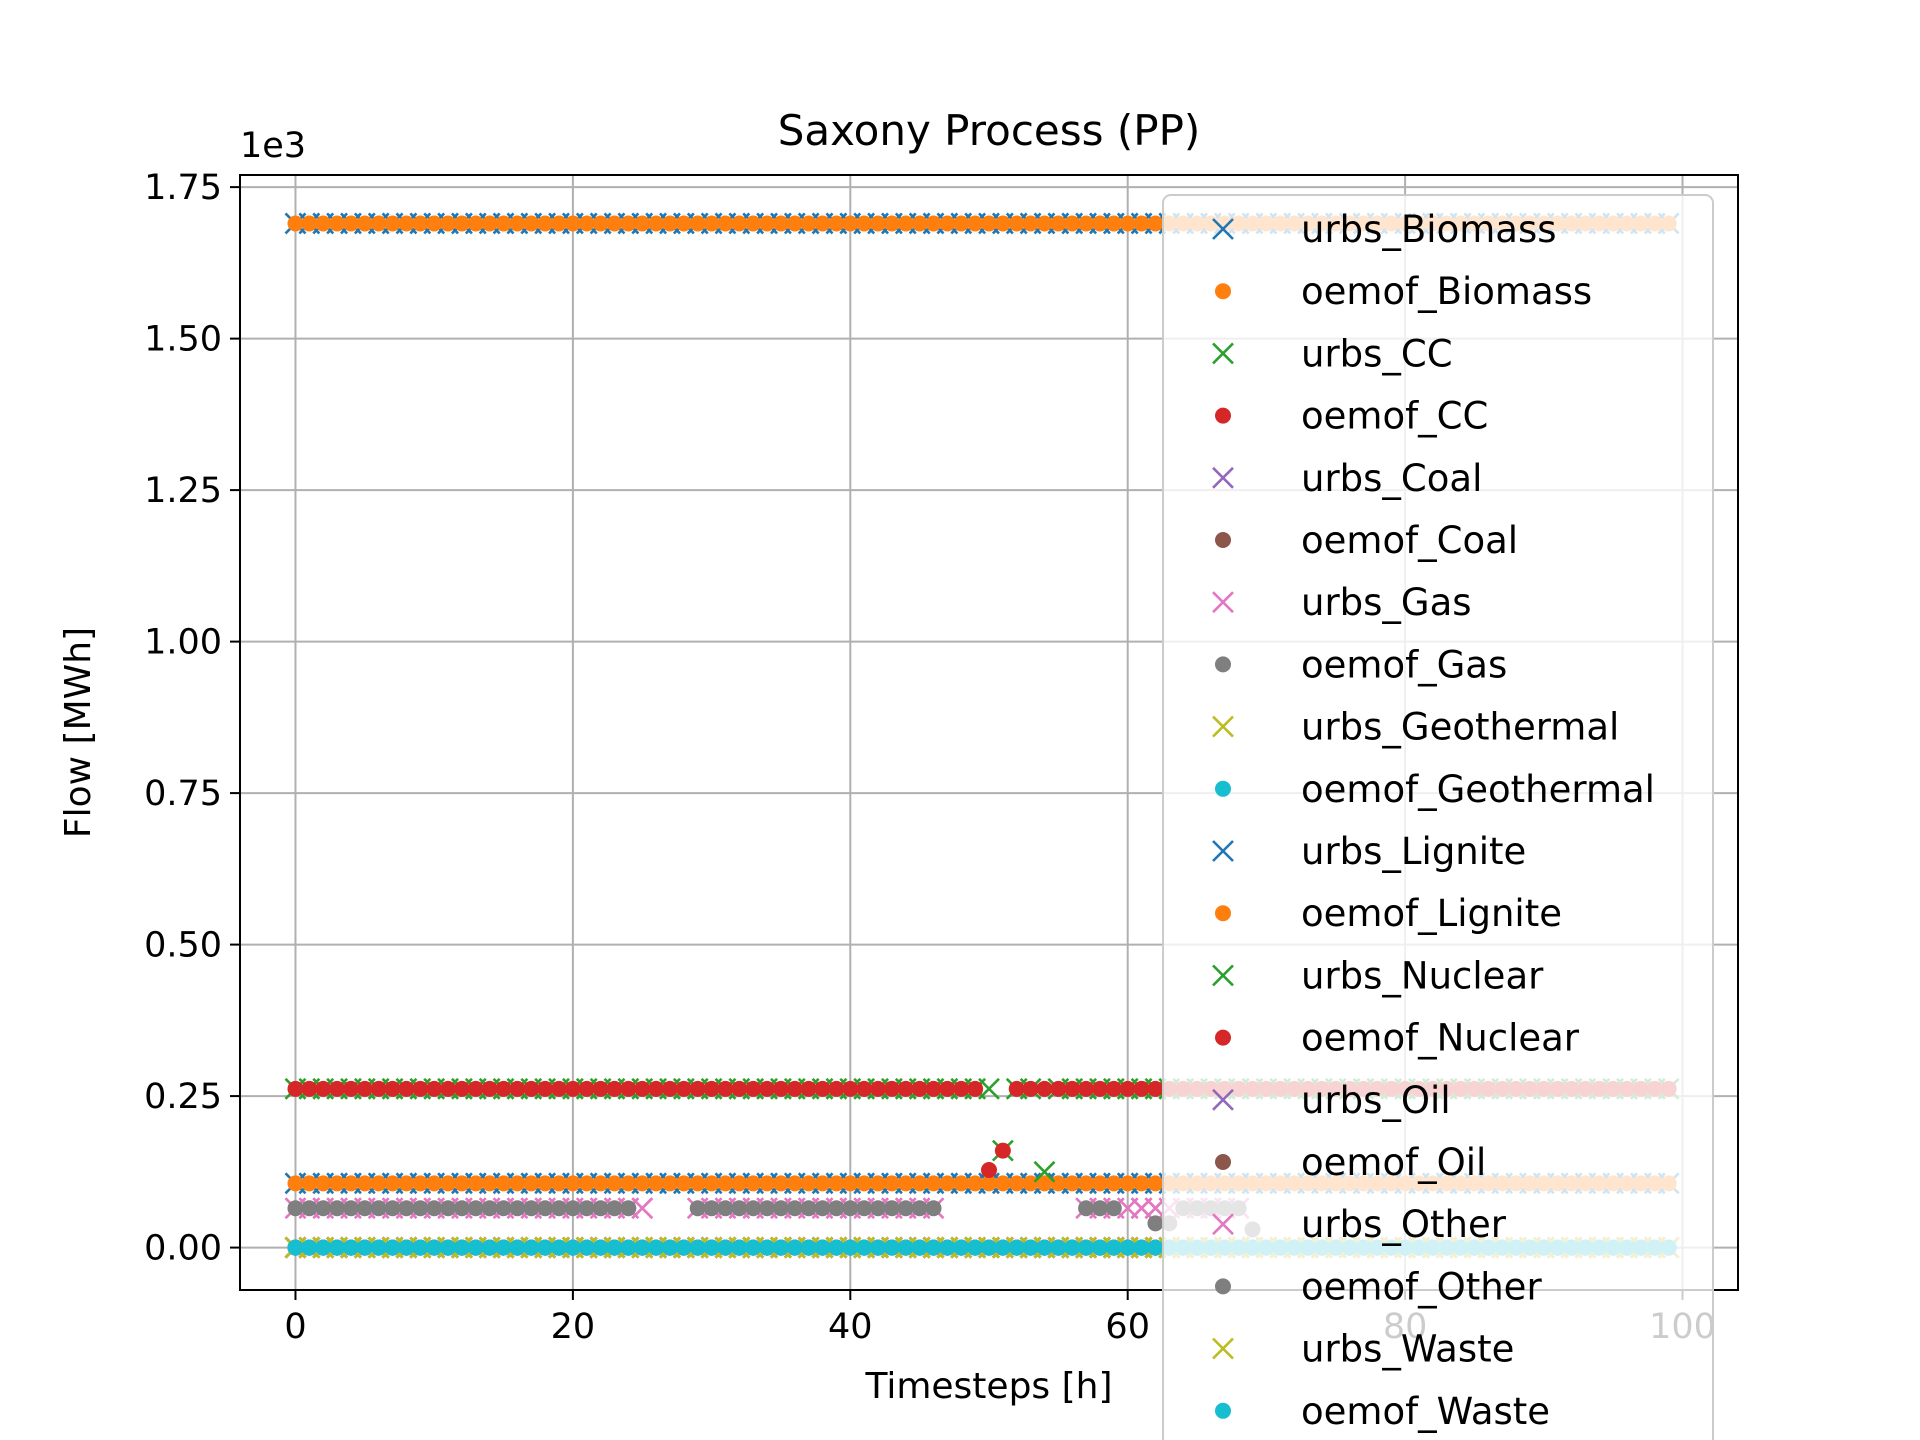 This screenshot has width=1920, height=1440. I want to click on legend-entry: urbs_Oil, so click(1331, 1100).